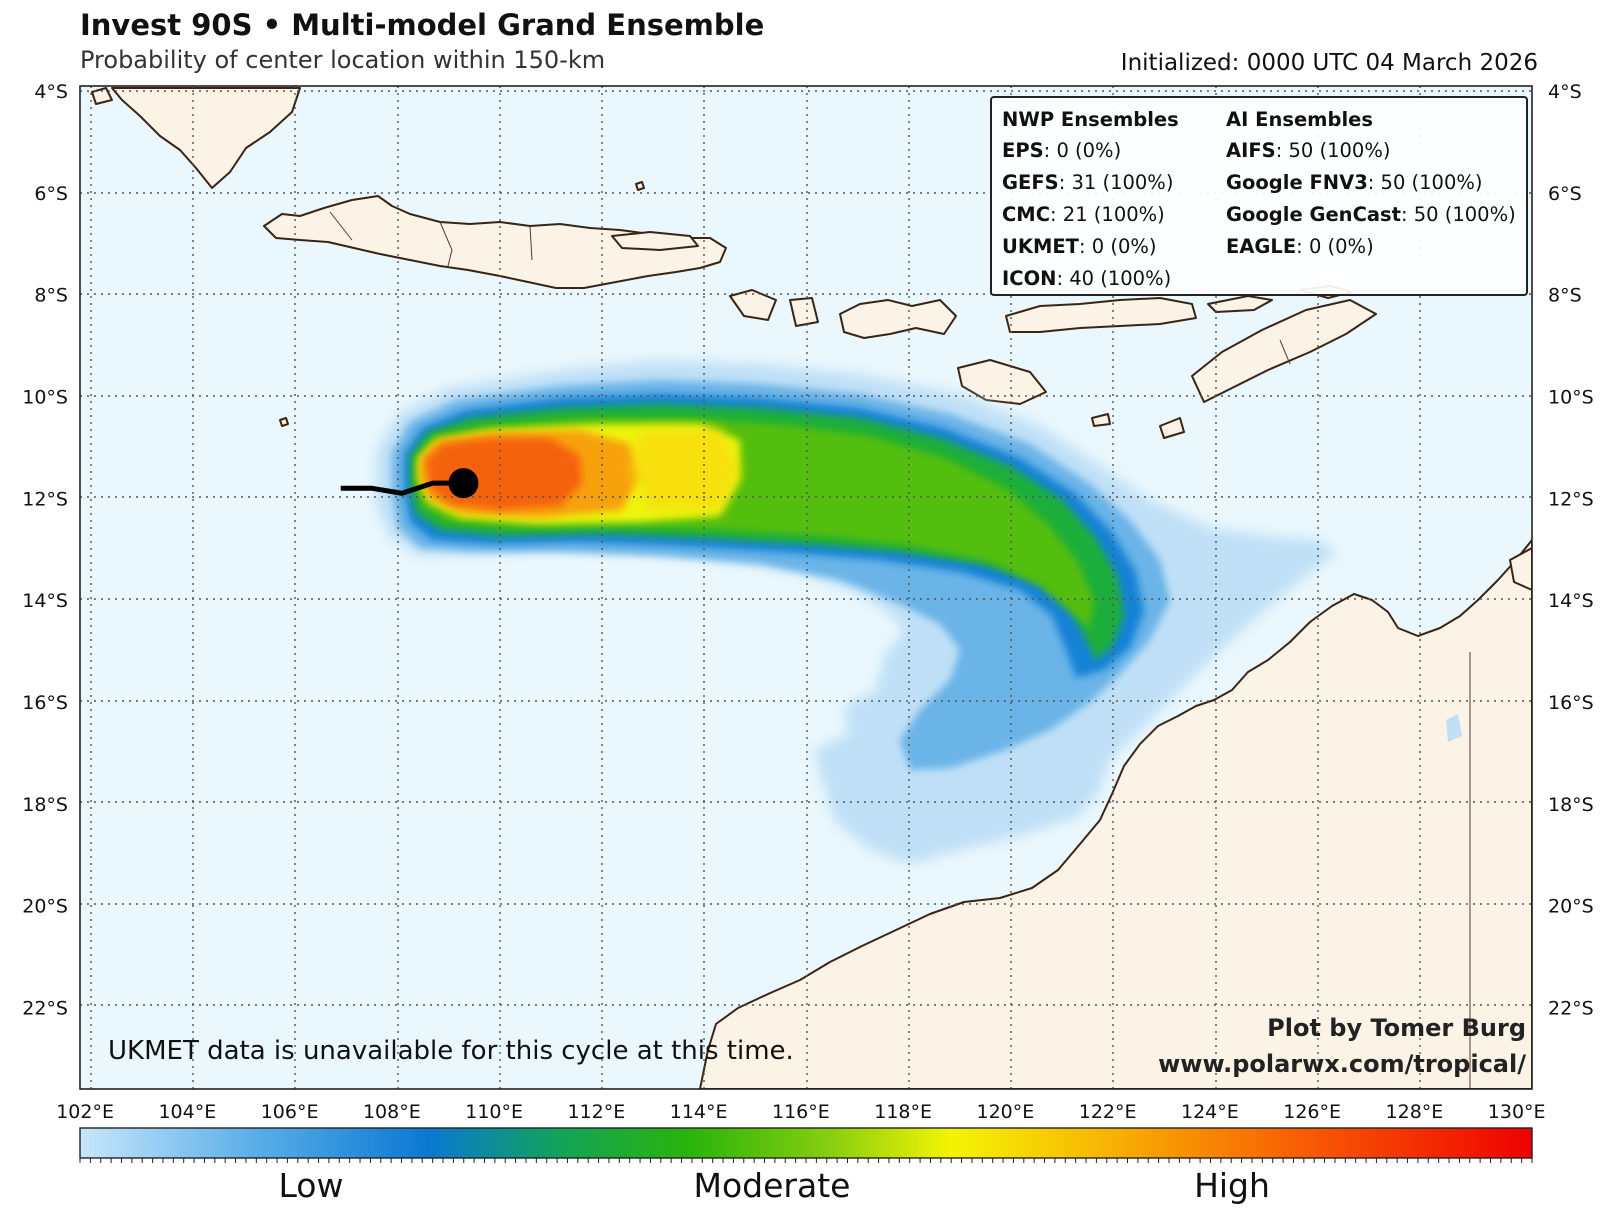 The image size is (1612, 1219). Describe the element at coordinates (1240, 304) in the screenshot. I see `alor-island` at that location.